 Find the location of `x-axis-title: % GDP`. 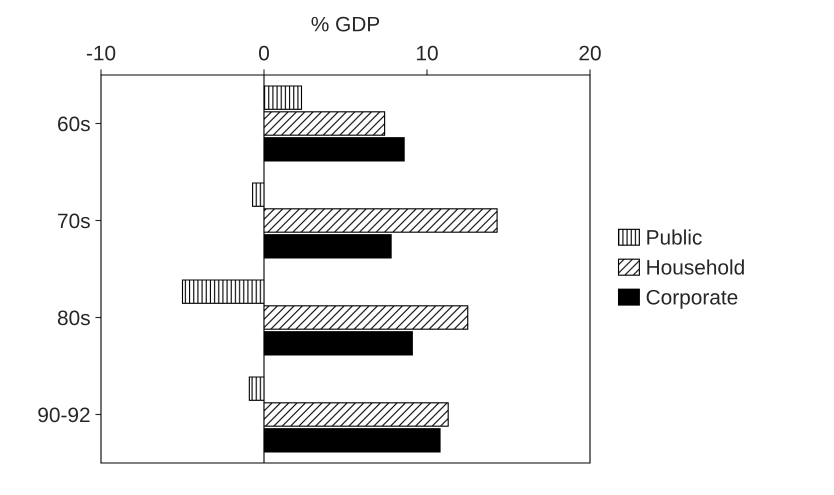

x-axis-title: % GDP is located at coordinates (346, 24).